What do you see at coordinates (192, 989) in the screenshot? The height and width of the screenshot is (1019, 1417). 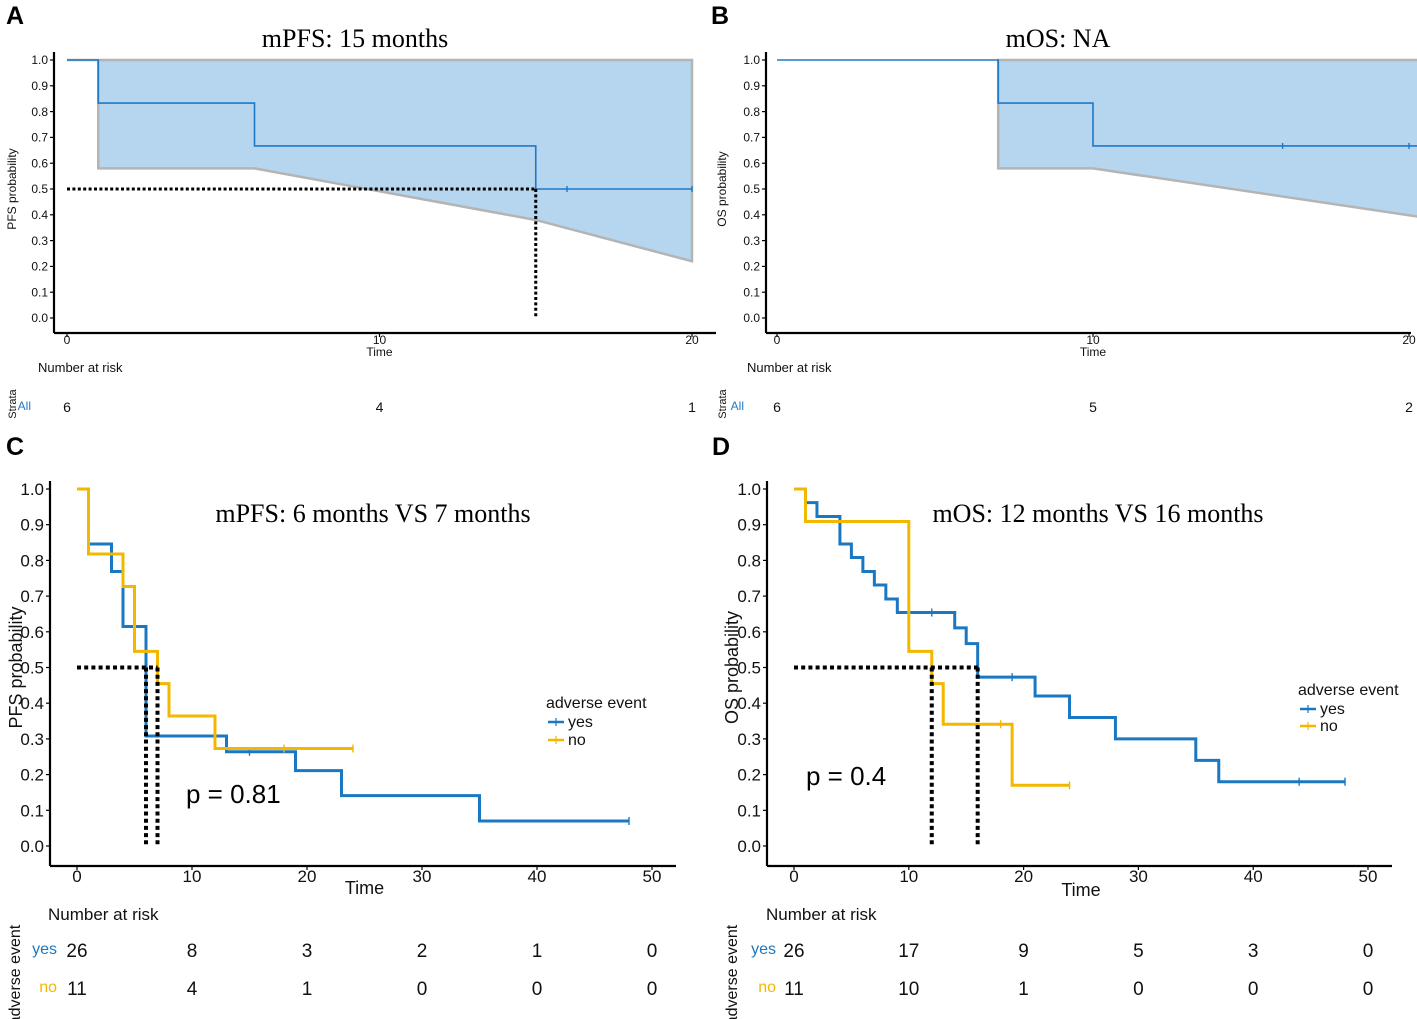 I see `risk-count: 4` at bounding box center [192, 989].